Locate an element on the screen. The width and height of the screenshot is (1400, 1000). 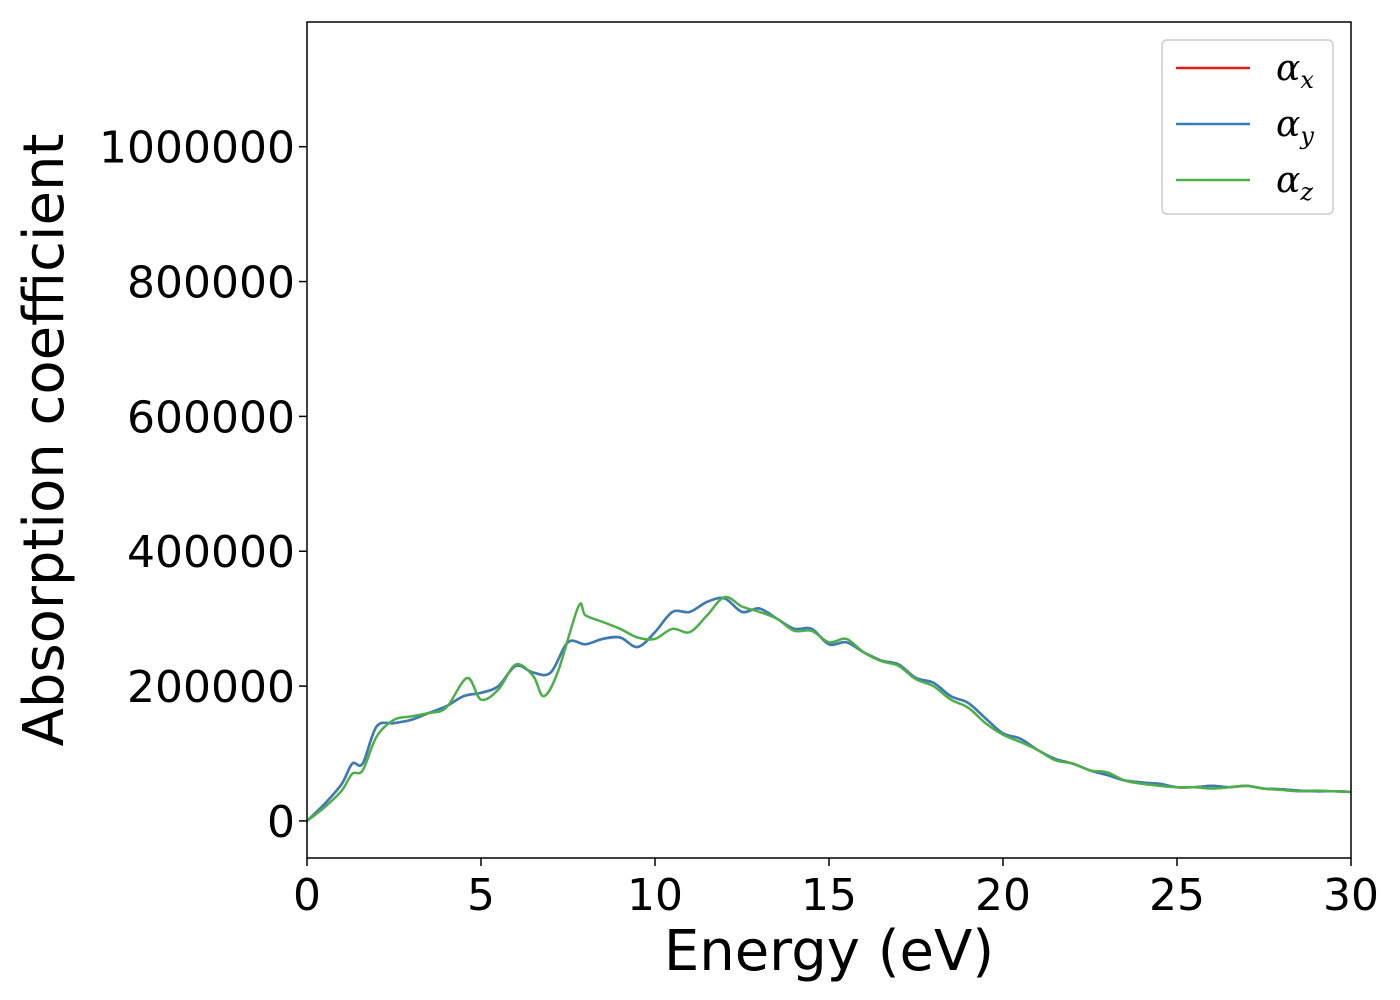
x-tick-label: 30 is located at coordinates (1351, 895).